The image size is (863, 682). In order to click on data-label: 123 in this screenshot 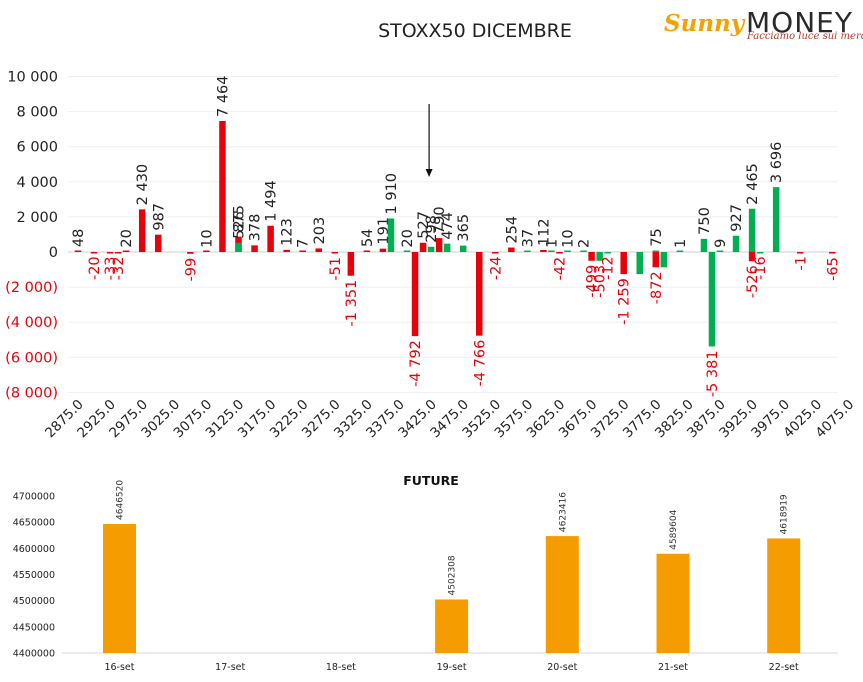, I will do `click(288, 232)`.